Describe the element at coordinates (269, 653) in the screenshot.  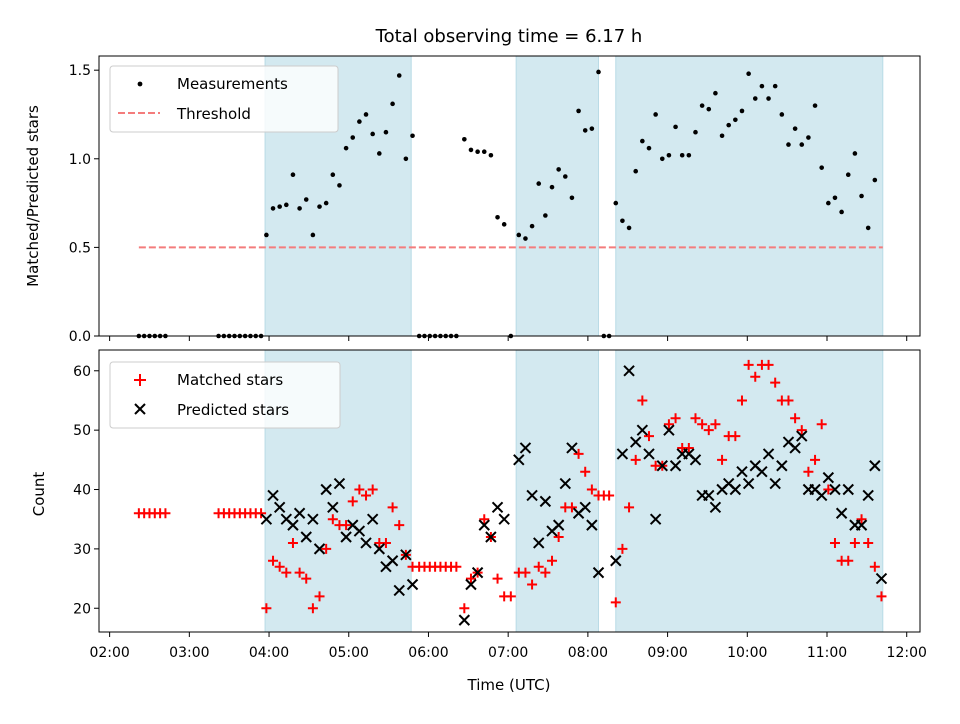
I see `x-tick-label: 04:00` at that location.